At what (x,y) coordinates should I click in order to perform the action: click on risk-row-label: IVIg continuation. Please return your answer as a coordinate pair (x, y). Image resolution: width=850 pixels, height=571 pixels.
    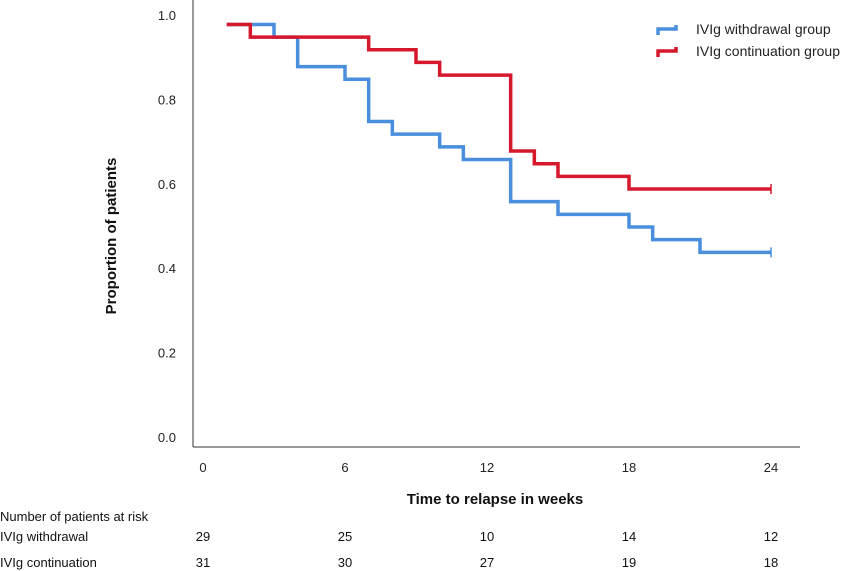
    Looking at the image, I should click on (48, 562).